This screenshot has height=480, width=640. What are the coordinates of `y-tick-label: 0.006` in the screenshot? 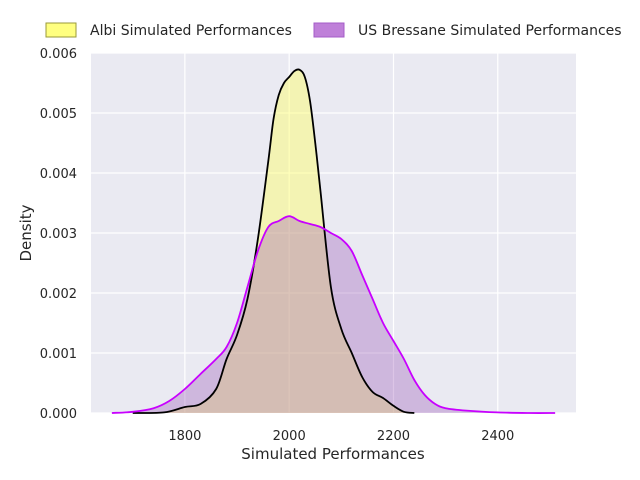 It's located at (58, 54).